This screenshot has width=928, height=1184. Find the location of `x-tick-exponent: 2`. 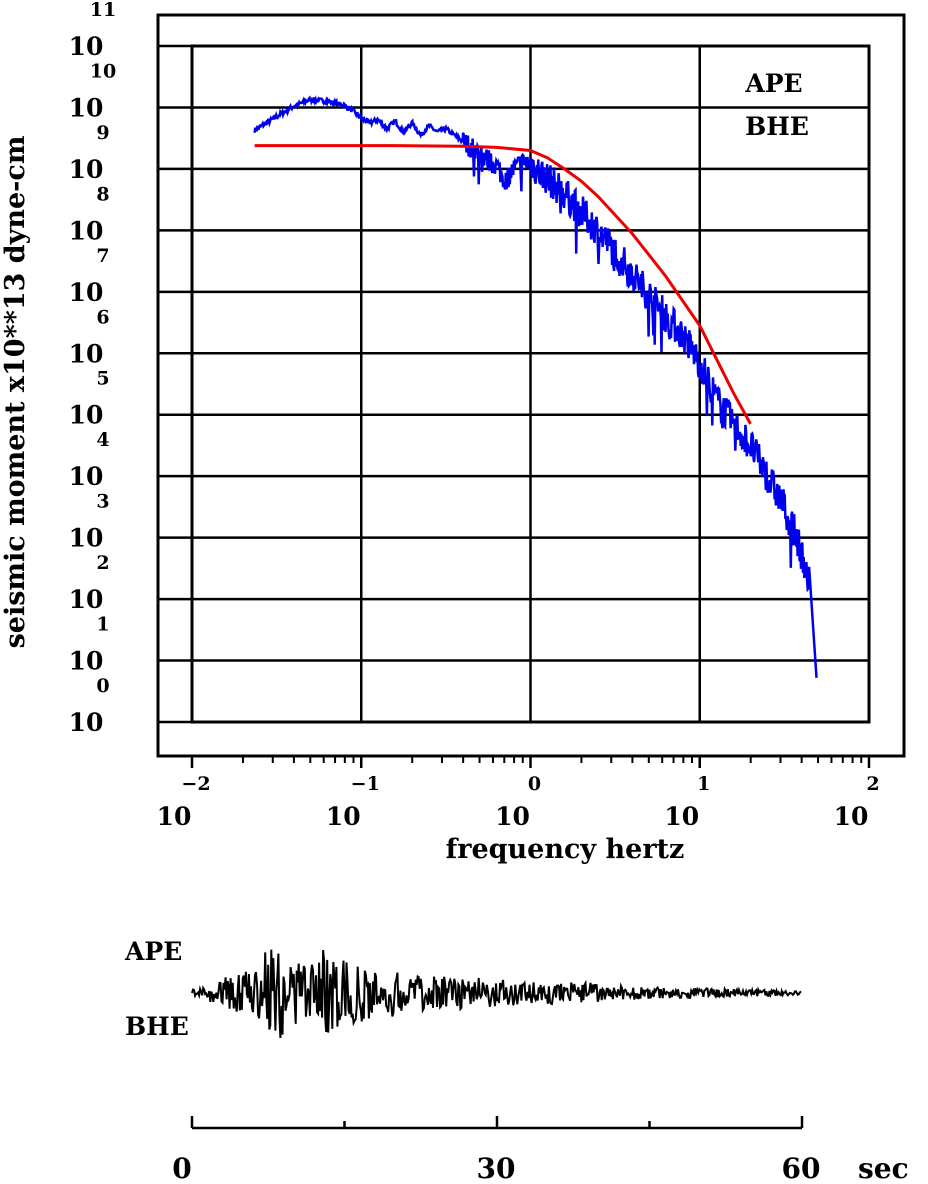

x-tick-exponent: 2 is located at coordinates (872, 784).